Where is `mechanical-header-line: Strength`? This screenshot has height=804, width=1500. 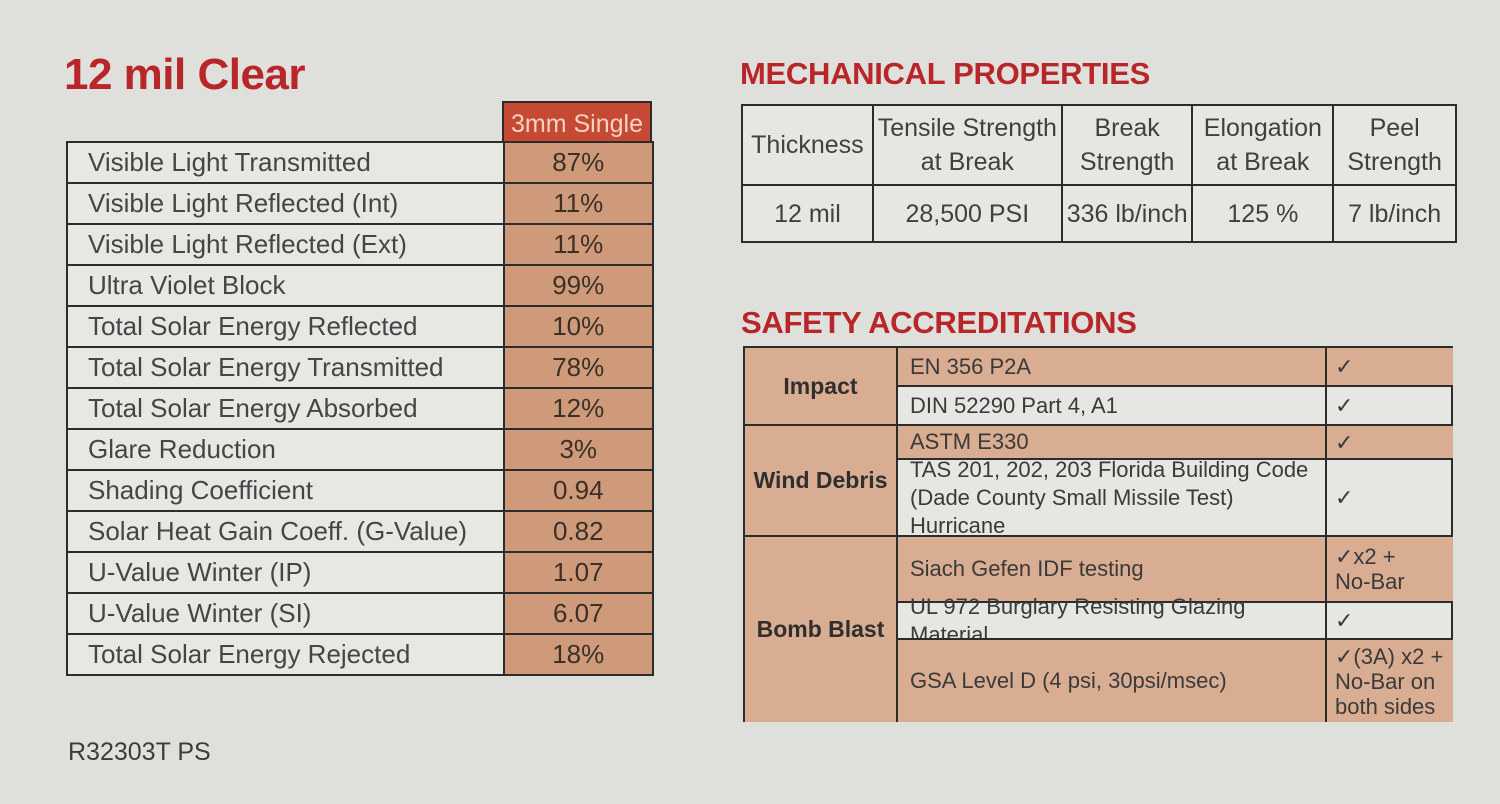
mechanical-header-line: Strength is located at coordinates (1394, 162).